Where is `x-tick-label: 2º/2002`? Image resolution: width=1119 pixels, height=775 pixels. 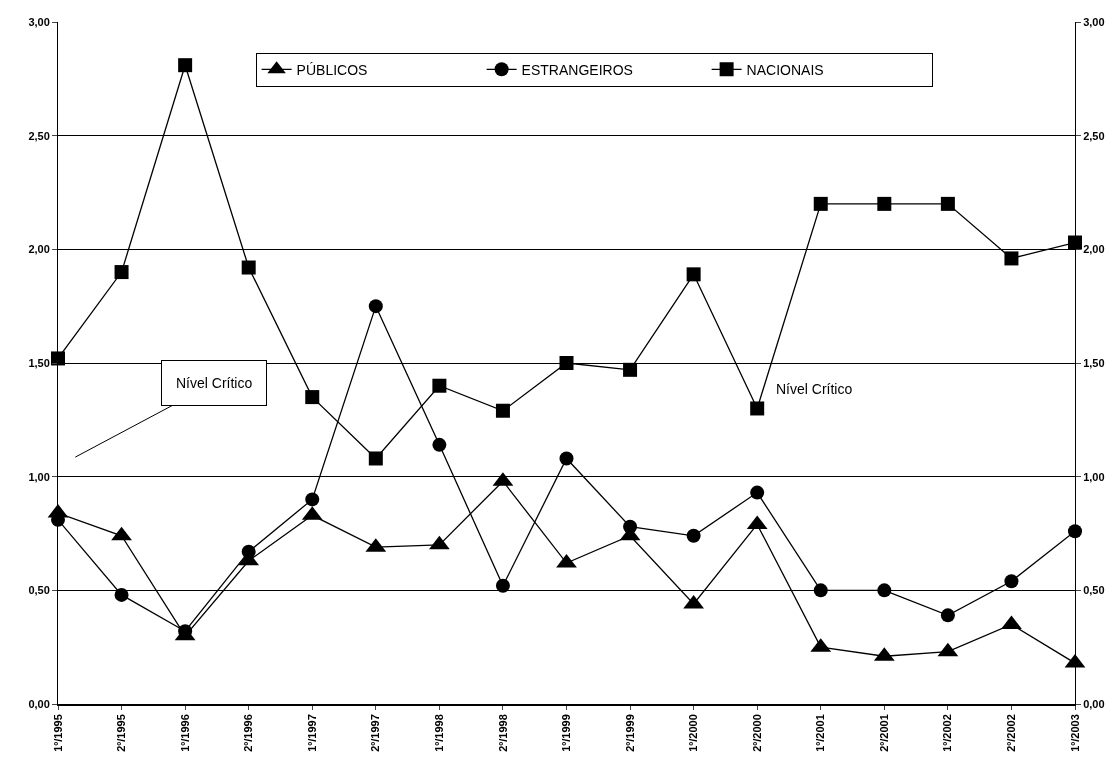 x-tick-label: 2º/2002 is located at coordinates (1011, 733).